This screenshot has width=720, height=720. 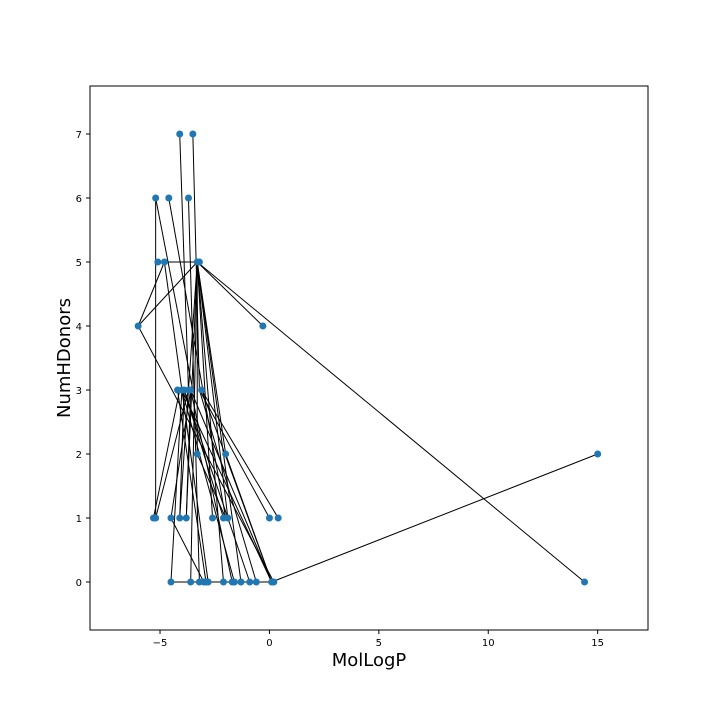 I want to click on x-tick-label: −5, so click(x=160, y=643).